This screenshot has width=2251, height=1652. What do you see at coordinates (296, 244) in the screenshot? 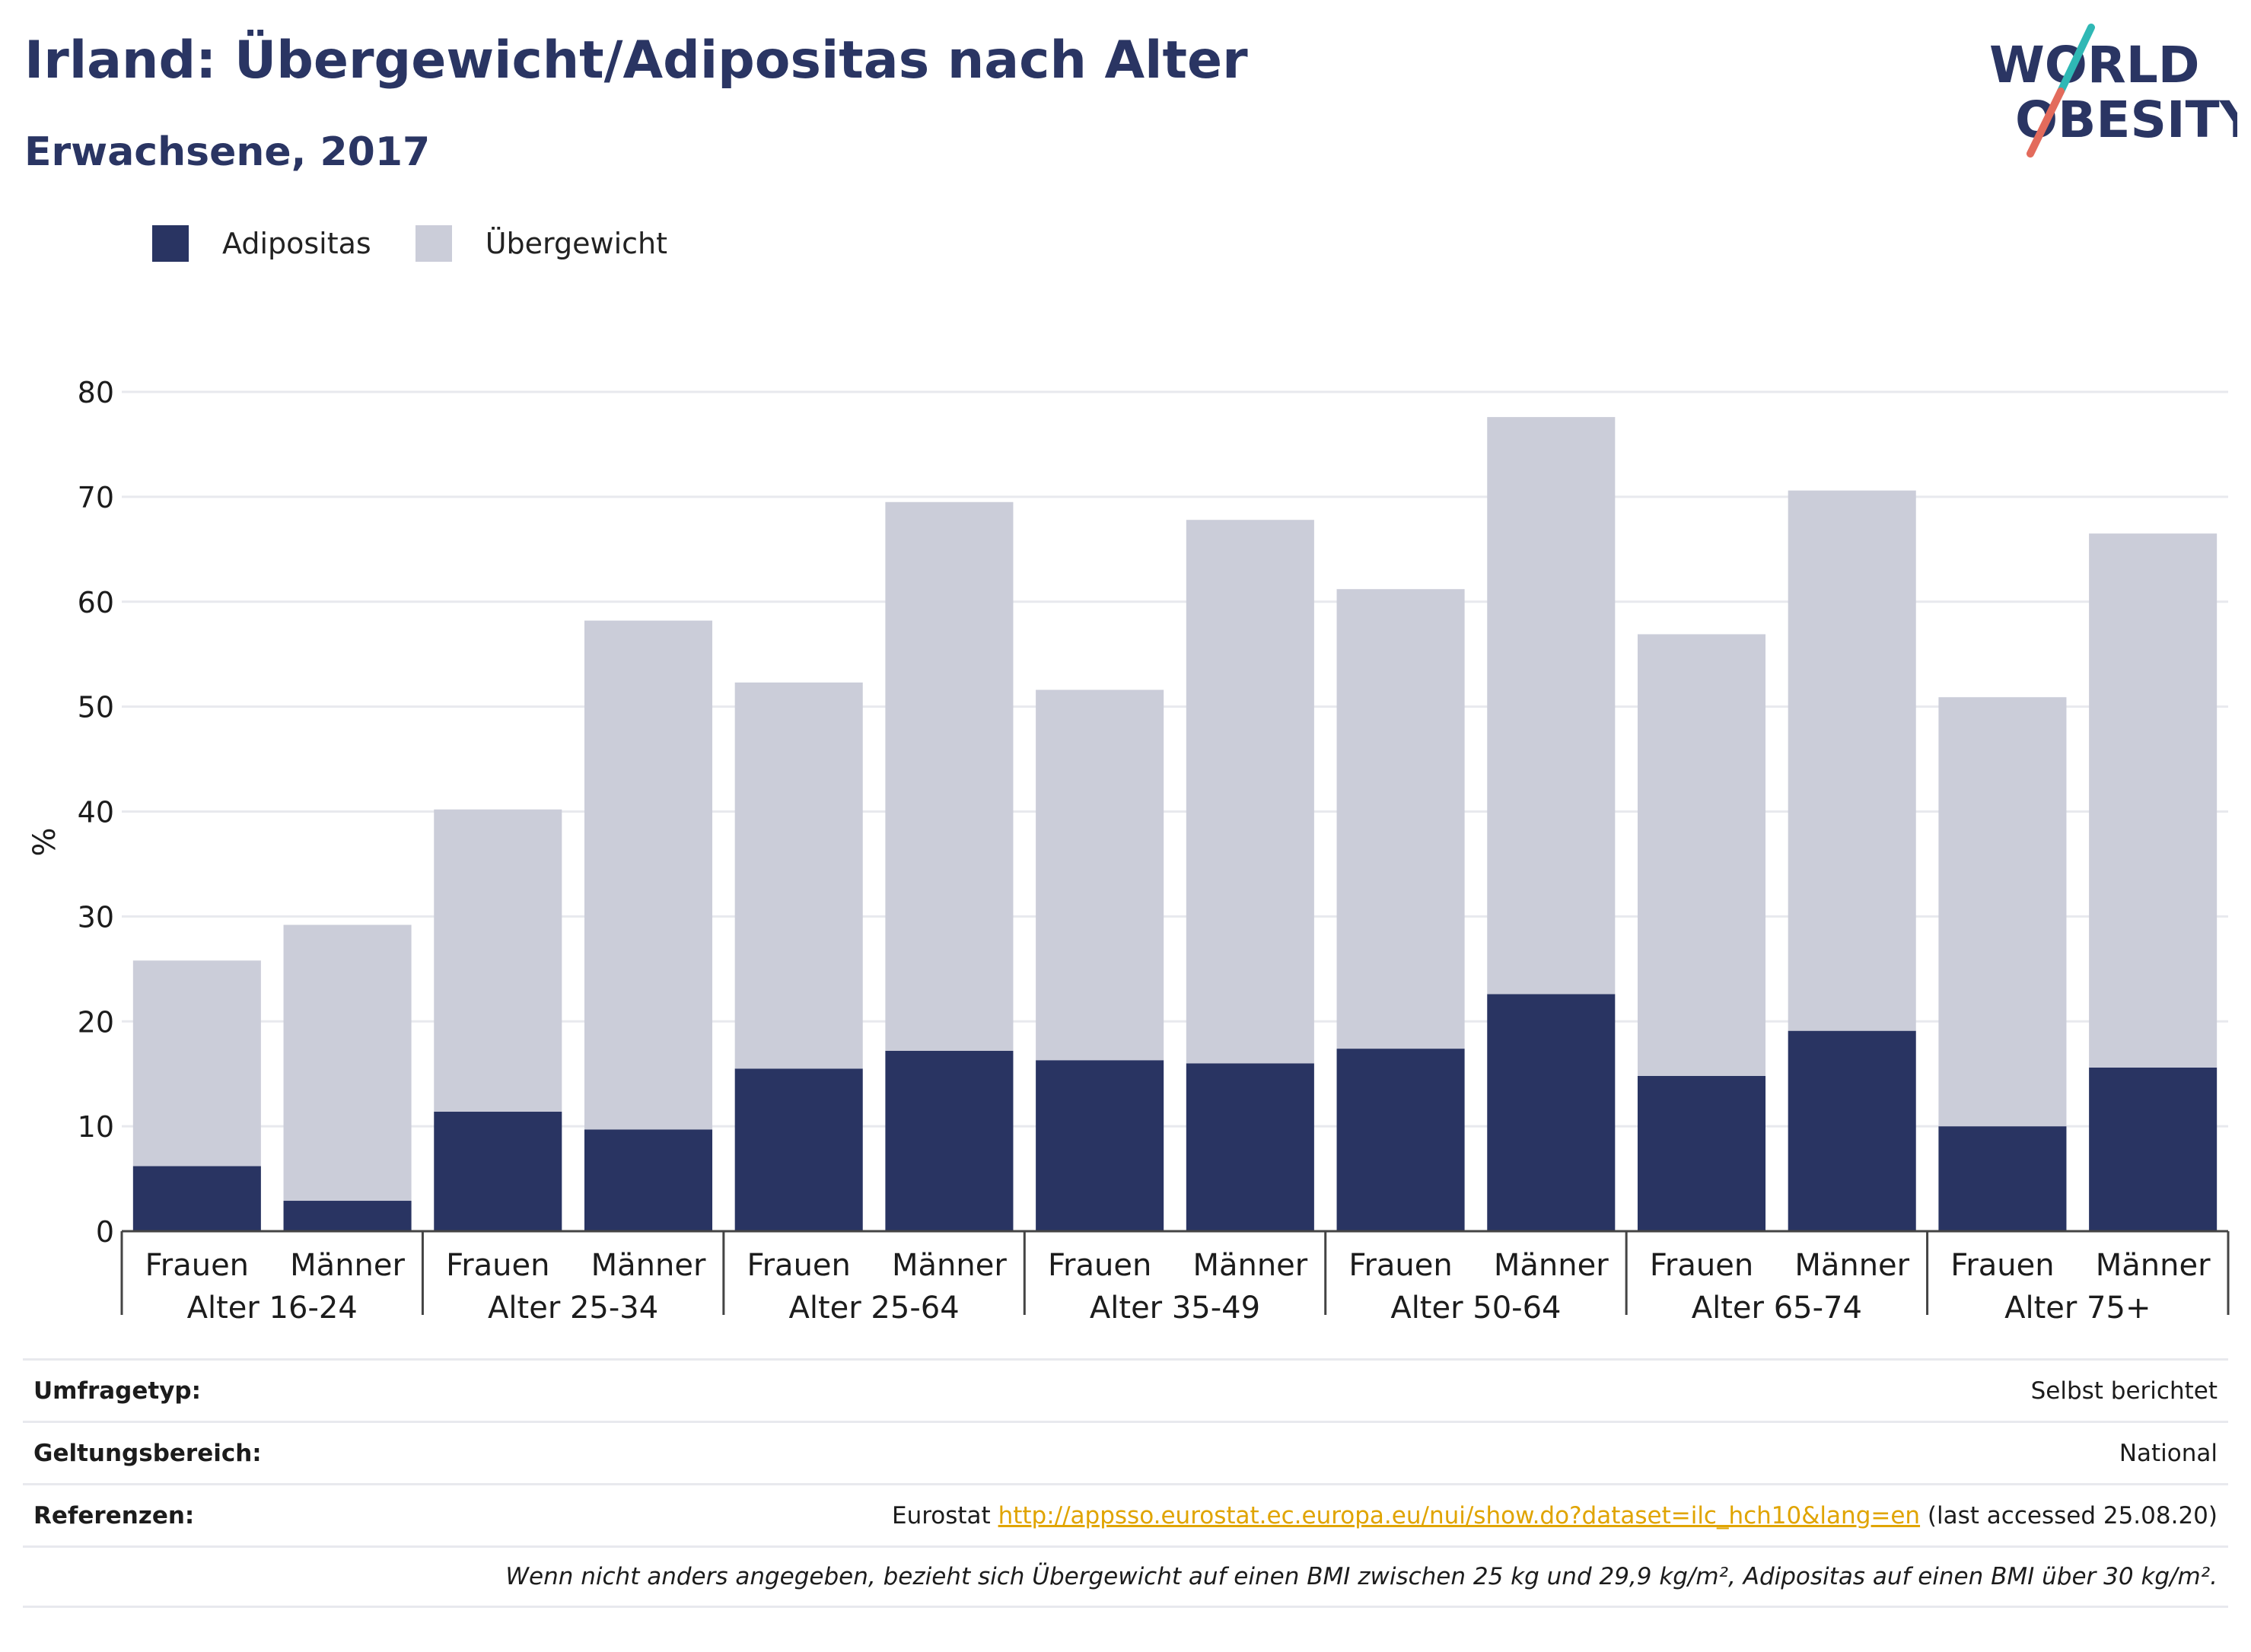
I see `legend-label-adipositas: Adipositas` at bounding box center [296, 244].